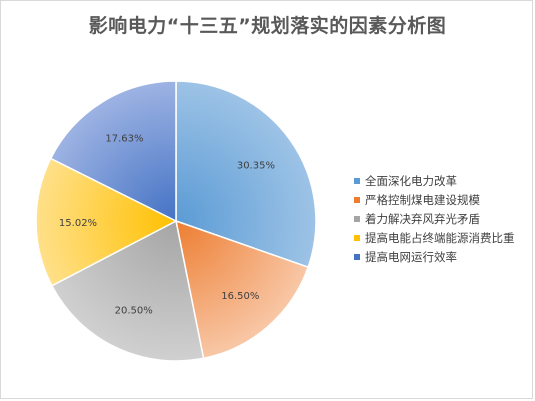  I want to click on legend-label: 着力解决弃风弃光矛盾, so click(422, 218).